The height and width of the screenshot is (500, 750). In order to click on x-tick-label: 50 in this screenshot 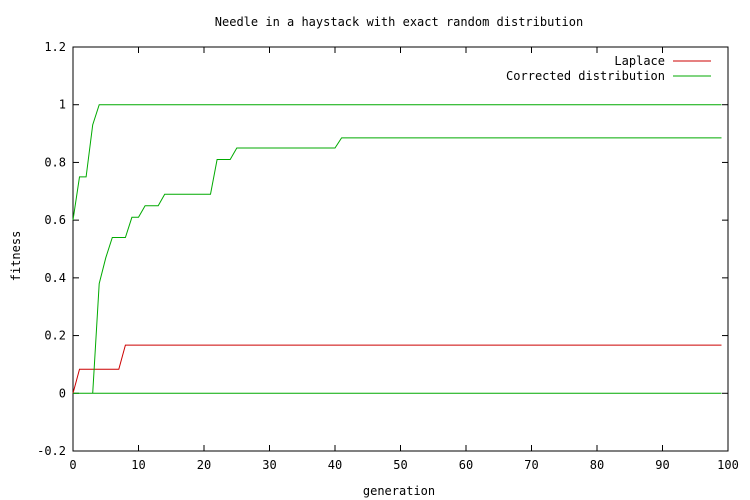, I will do `click(400, 465)`.